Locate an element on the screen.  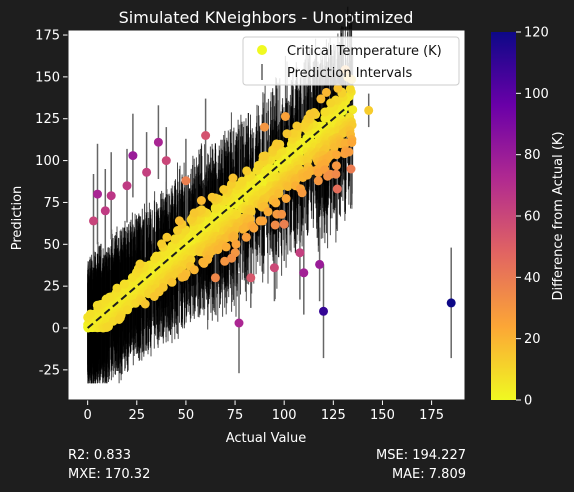
colorbar-tick-label: 120 is located at coordinates (536, 33).